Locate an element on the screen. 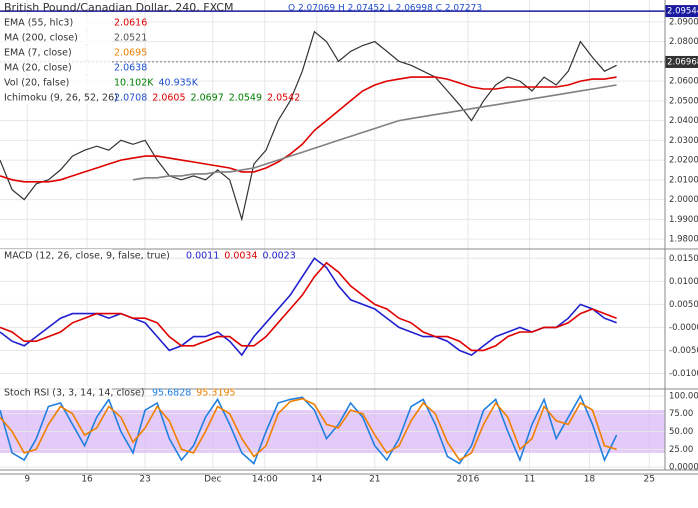  price-tag-label: 2.09544 is located at coordinates (682, 12).